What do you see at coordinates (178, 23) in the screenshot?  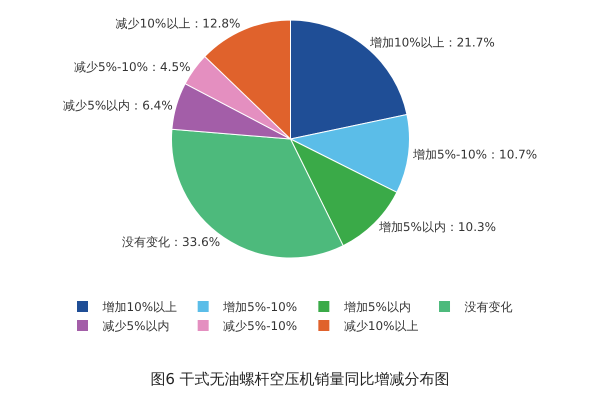 I see `data-label: 减少10%以上：12.8%` at bounding box center [178, 23].